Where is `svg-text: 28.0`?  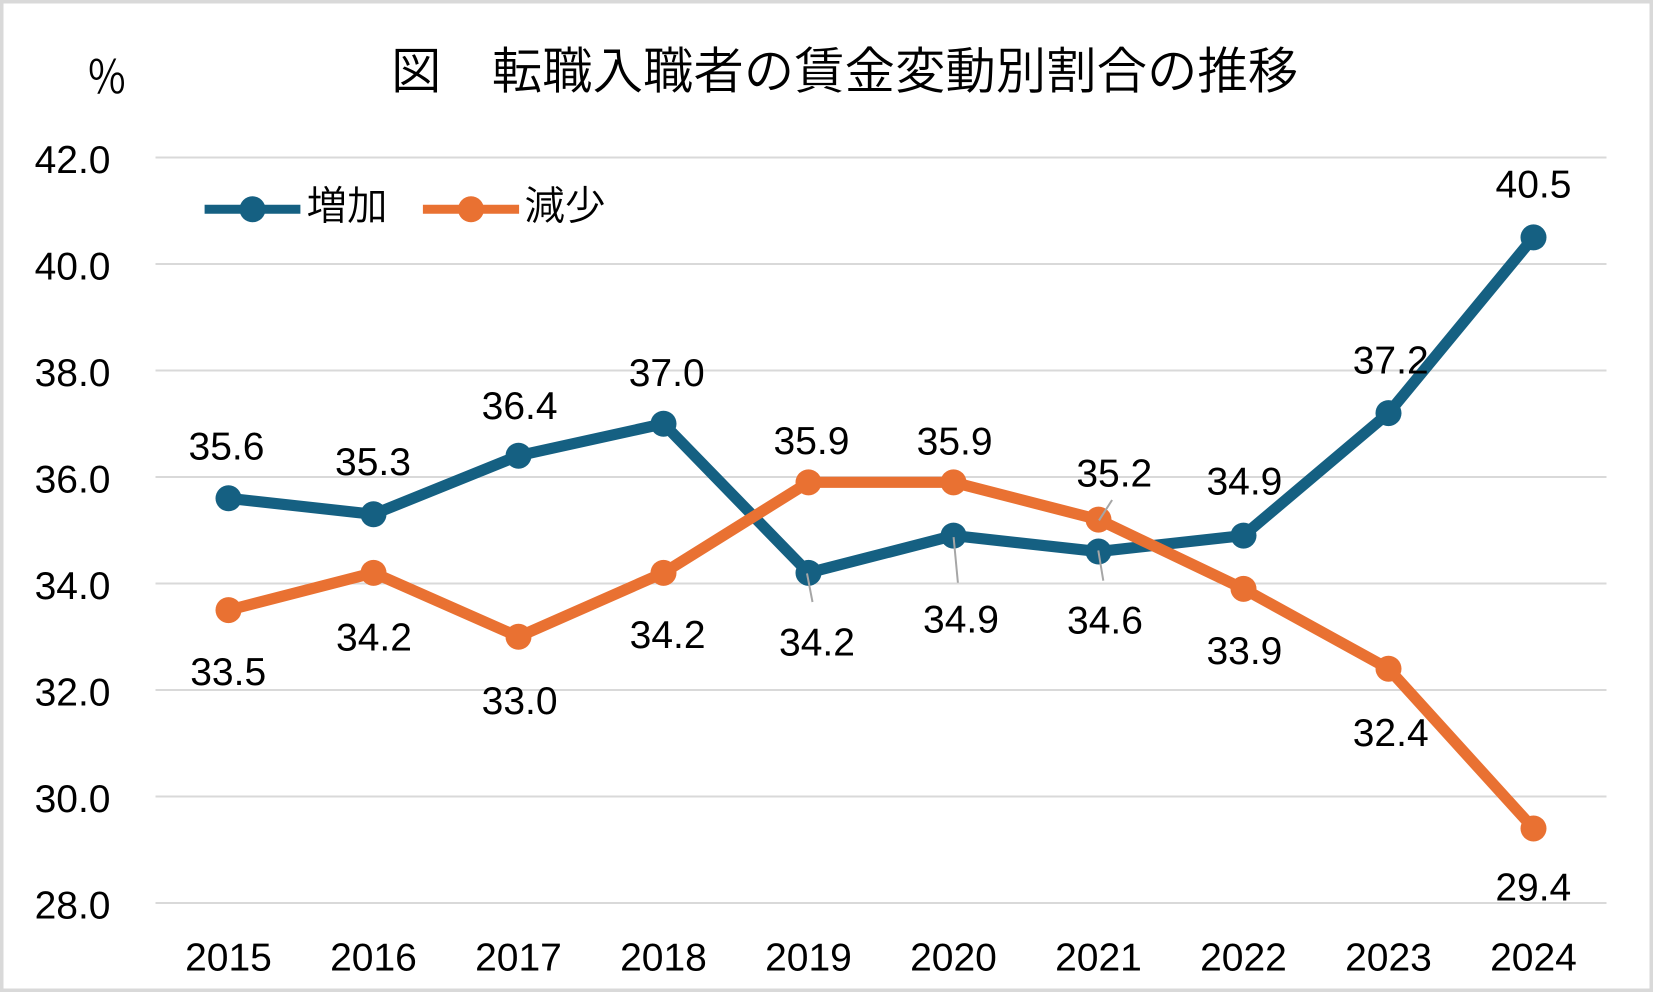
svg-text: 28.0 is located at coordinates (73, 906).